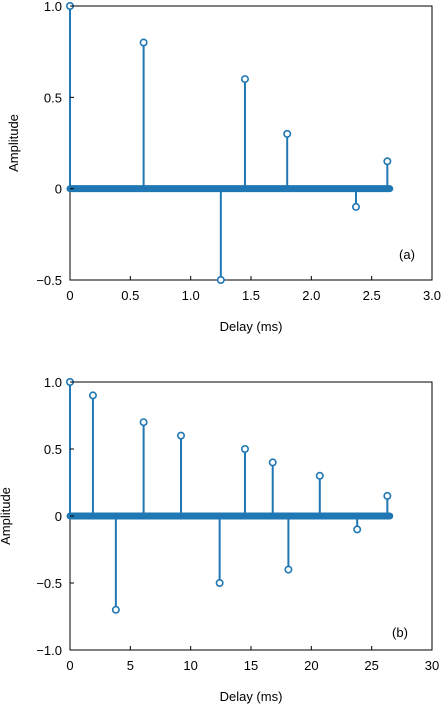  Describe the element at coordinates (400, 632) in the screenshot. I see `panel-label: (b)` at that location.